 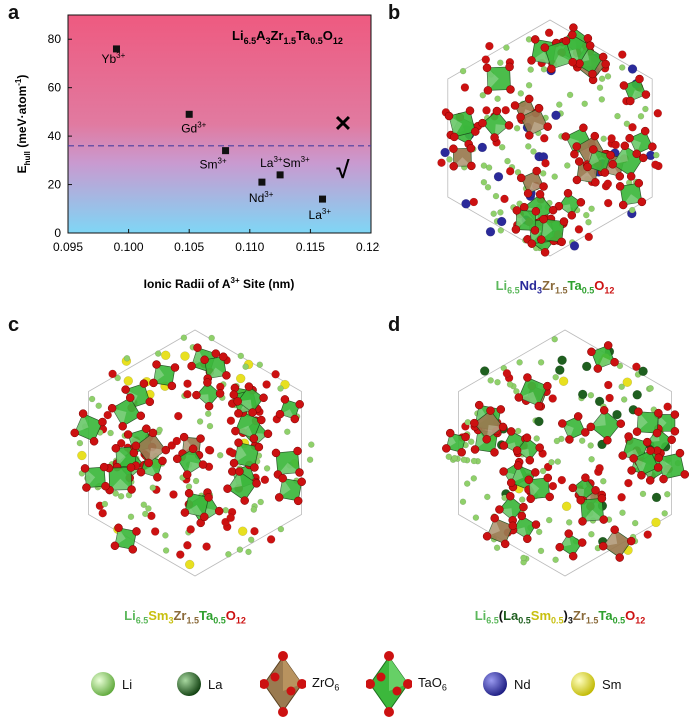 What do you see at coordinates (226, 151) in the screenshot?
I see `data-point-sm` at bounding box center [226, 151].